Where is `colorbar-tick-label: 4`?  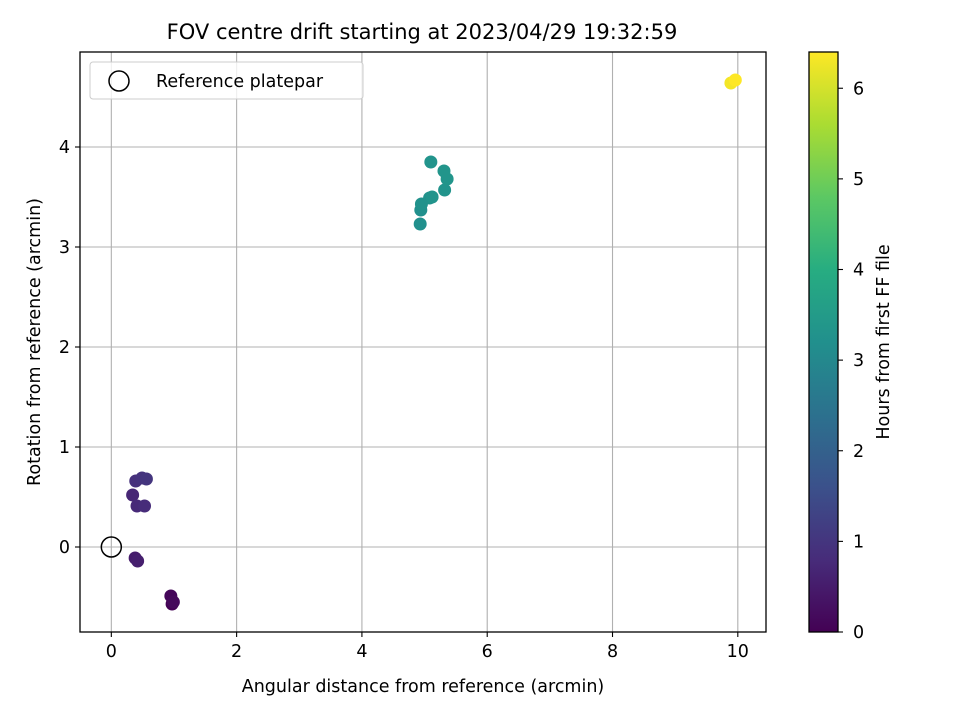
colorbar-tick-label: 4 is located at coordinates (858, 271).